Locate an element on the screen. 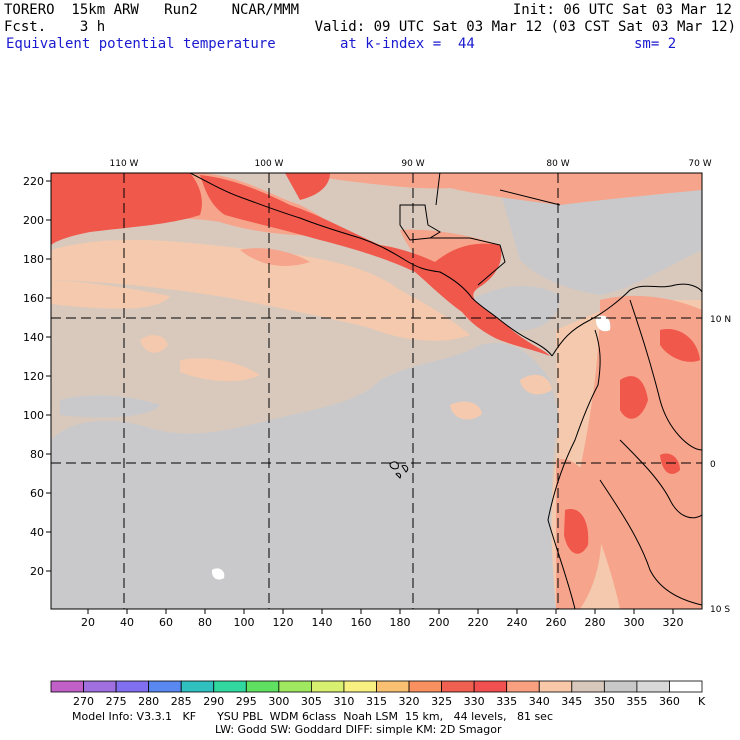 This screenshot has width=740, height=740. colorbar-level-label: 290 is located at coordinates (213, 701).